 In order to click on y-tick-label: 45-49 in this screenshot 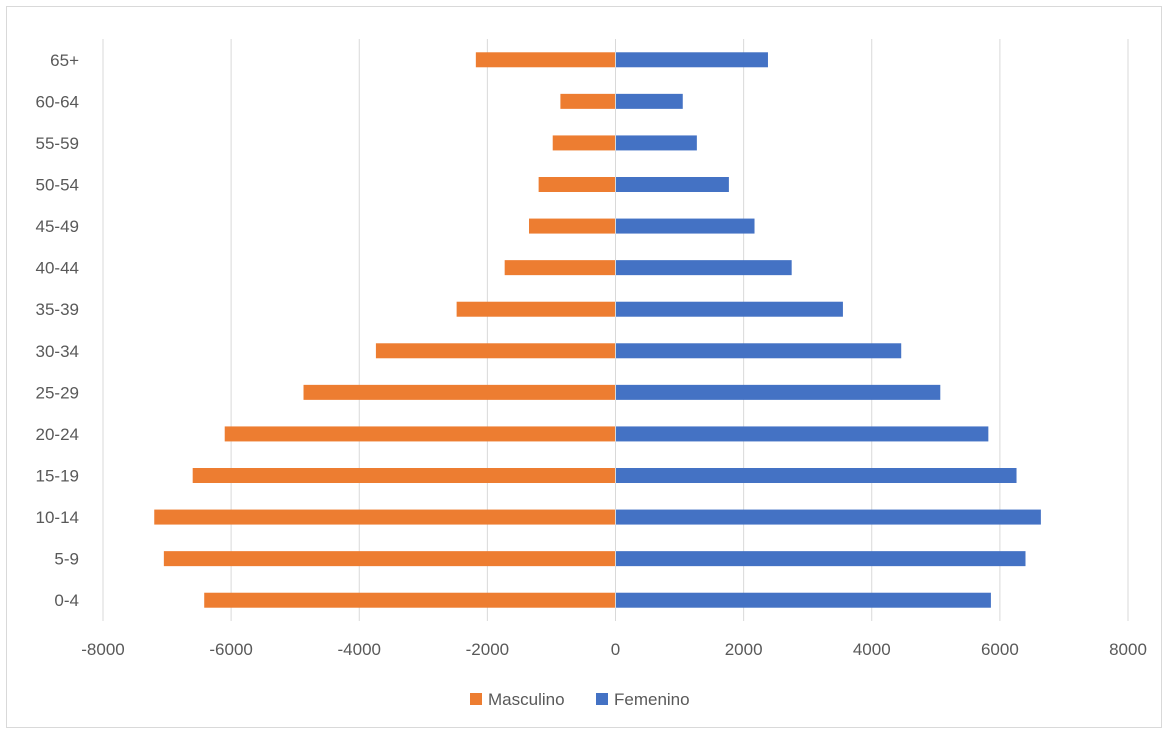, I will do `click(57, 226)`.